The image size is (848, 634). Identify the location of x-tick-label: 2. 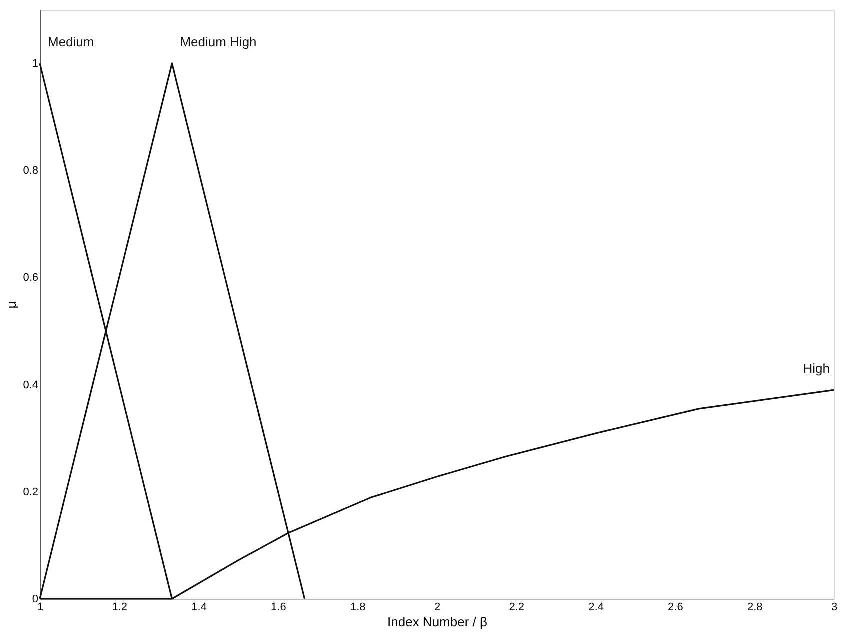
(437, 608).